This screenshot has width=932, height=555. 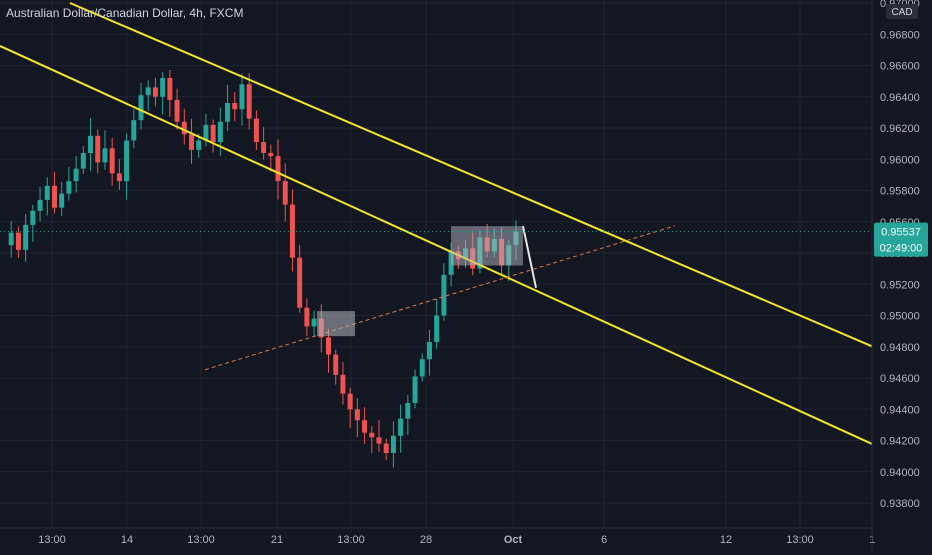 What do you see at coordinates (901, 249) in the screenshot?
I see `bar-countdown-label: 02:49:00` at bounding box center [901, 249].